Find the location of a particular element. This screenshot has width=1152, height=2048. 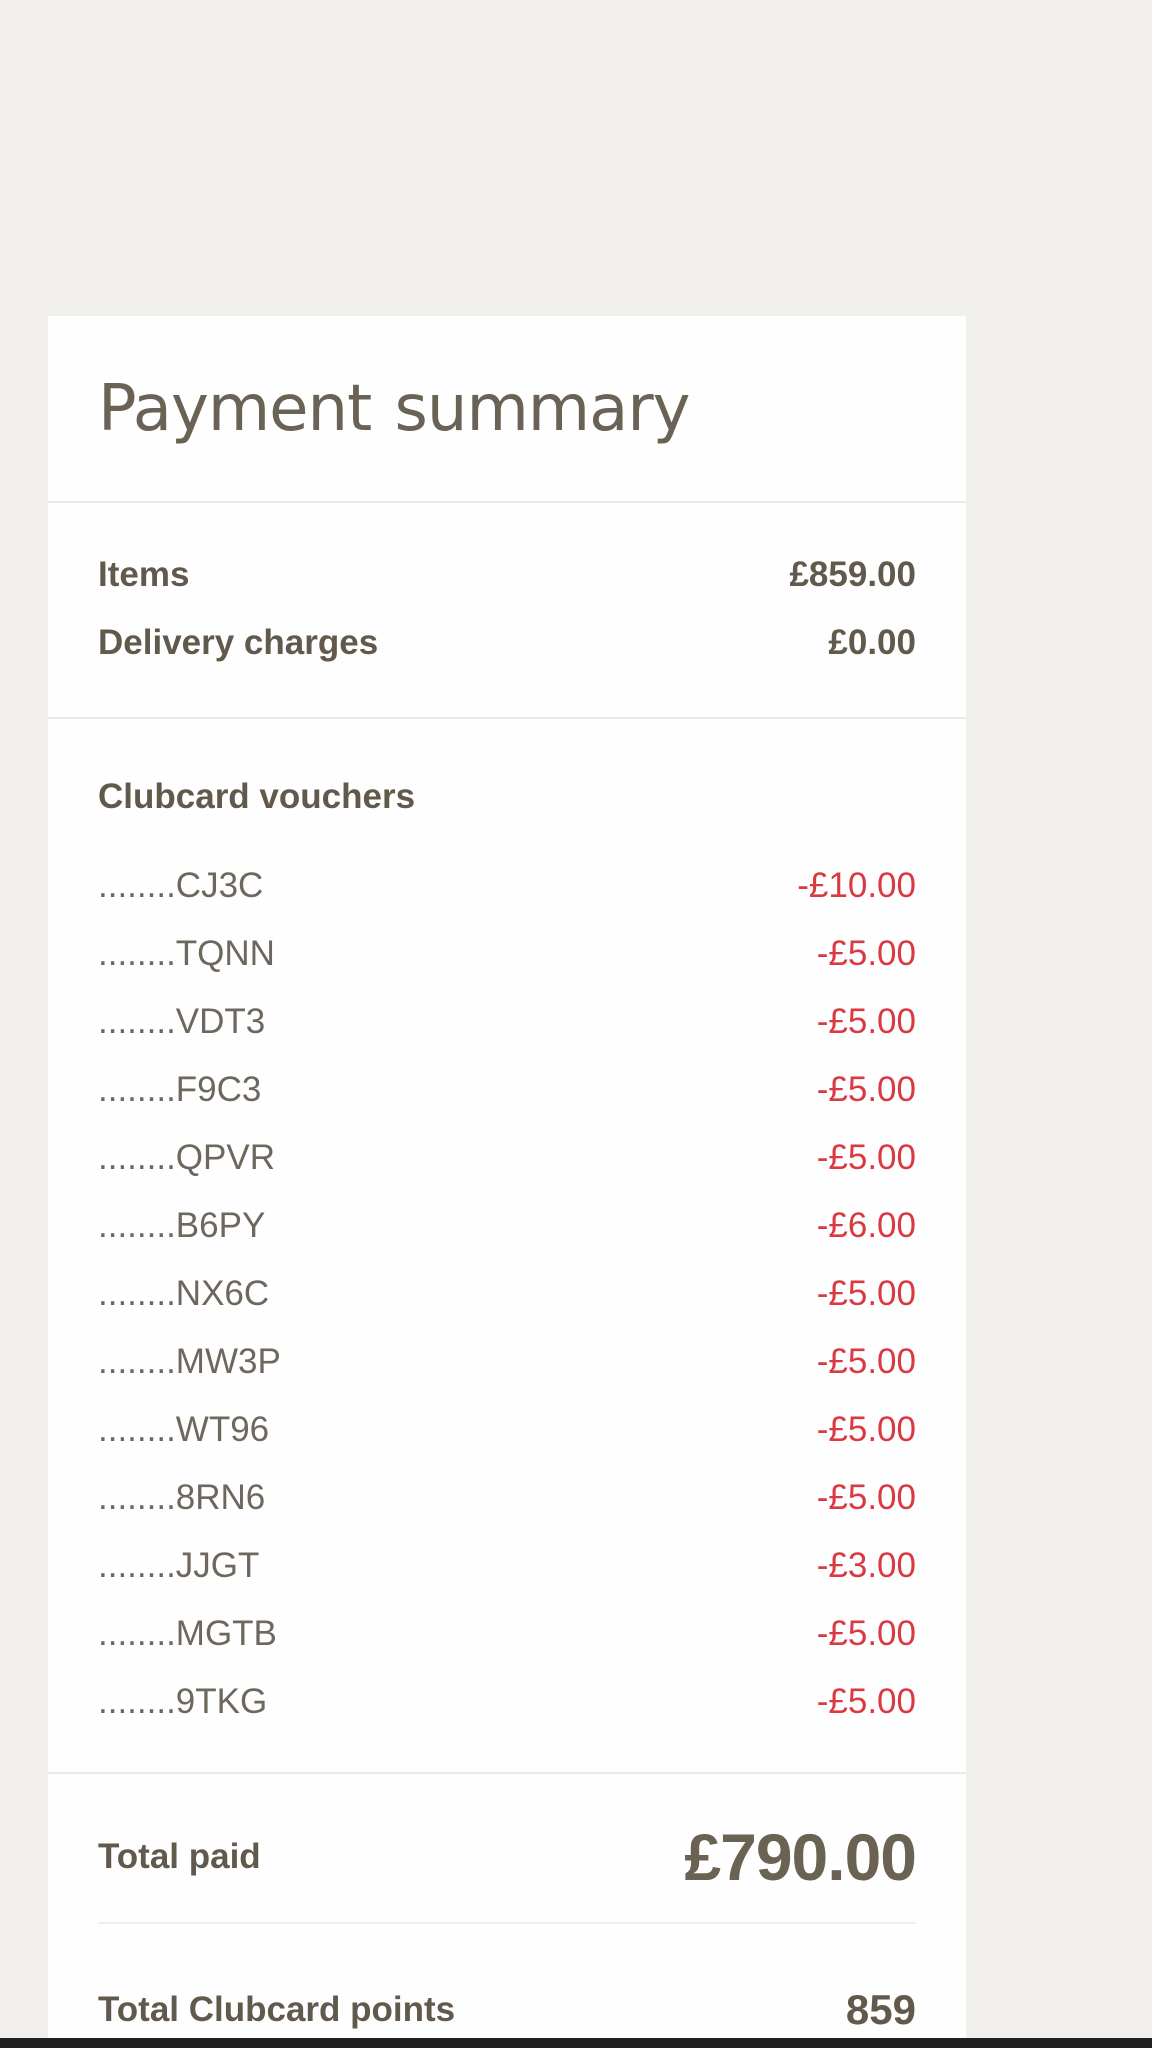

clubcard-points-section: Total Clubcard points 859 is located at coordinates (507, 1986).